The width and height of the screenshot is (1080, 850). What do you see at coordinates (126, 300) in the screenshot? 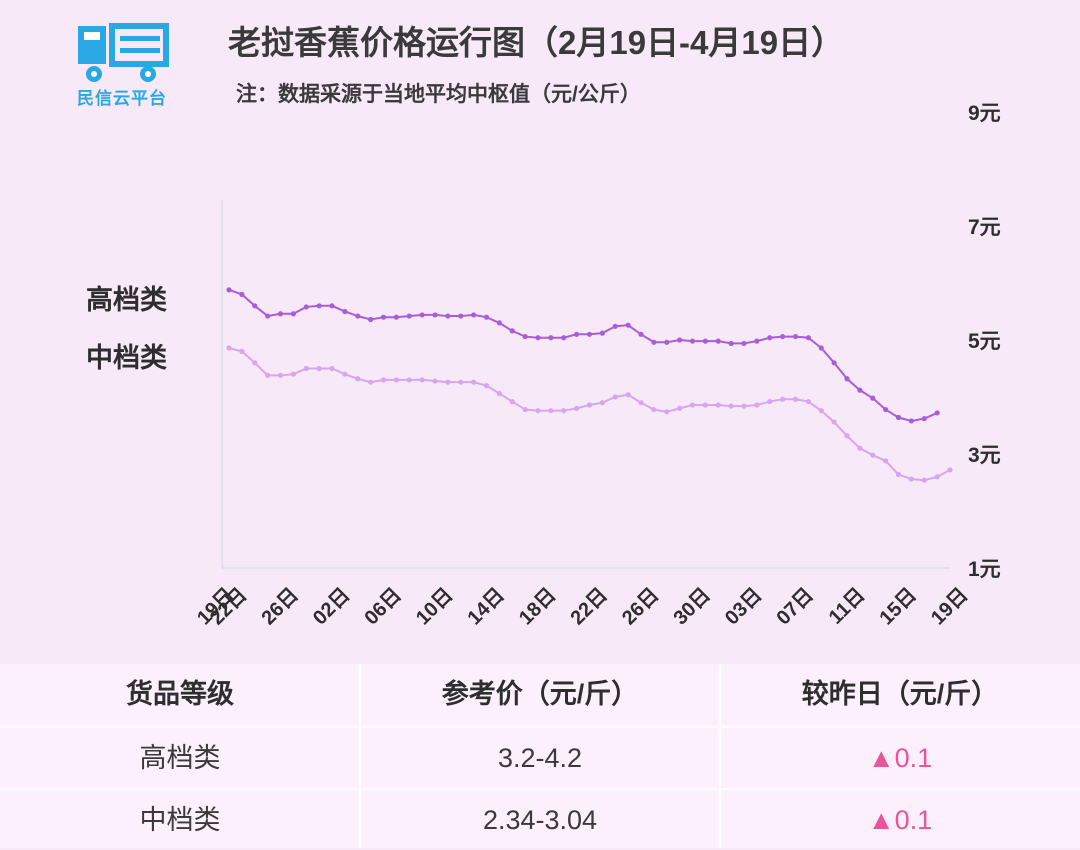
I see `series-label-high: 高档类` at bounding box center [126, 300].